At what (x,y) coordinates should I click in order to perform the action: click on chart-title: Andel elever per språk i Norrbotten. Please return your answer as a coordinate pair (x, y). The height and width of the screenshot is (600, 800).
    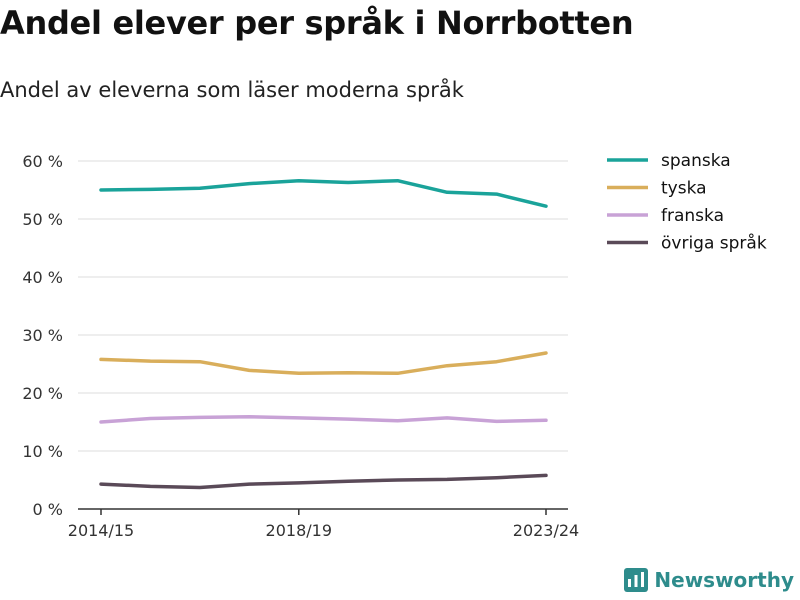
    Looking at the image, I should click on (317, 23).